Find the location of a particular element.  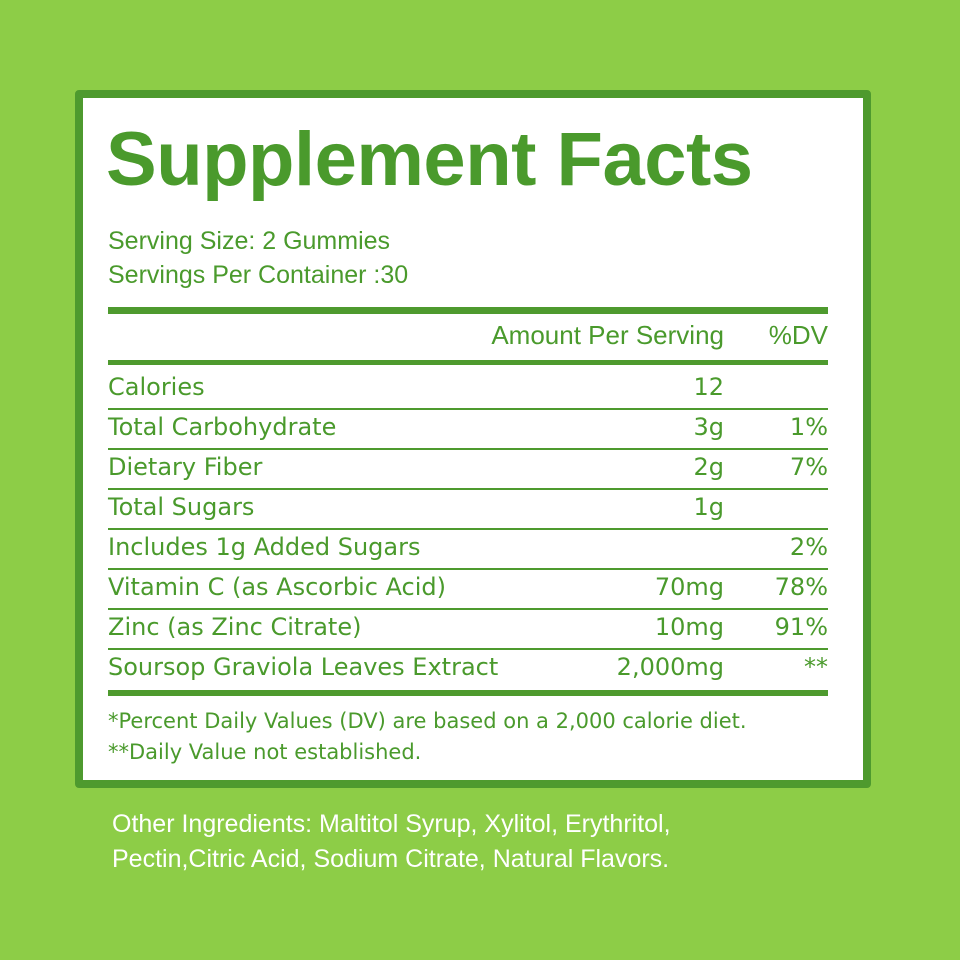

row-amount: 2g is located at coordinates (708, 467).